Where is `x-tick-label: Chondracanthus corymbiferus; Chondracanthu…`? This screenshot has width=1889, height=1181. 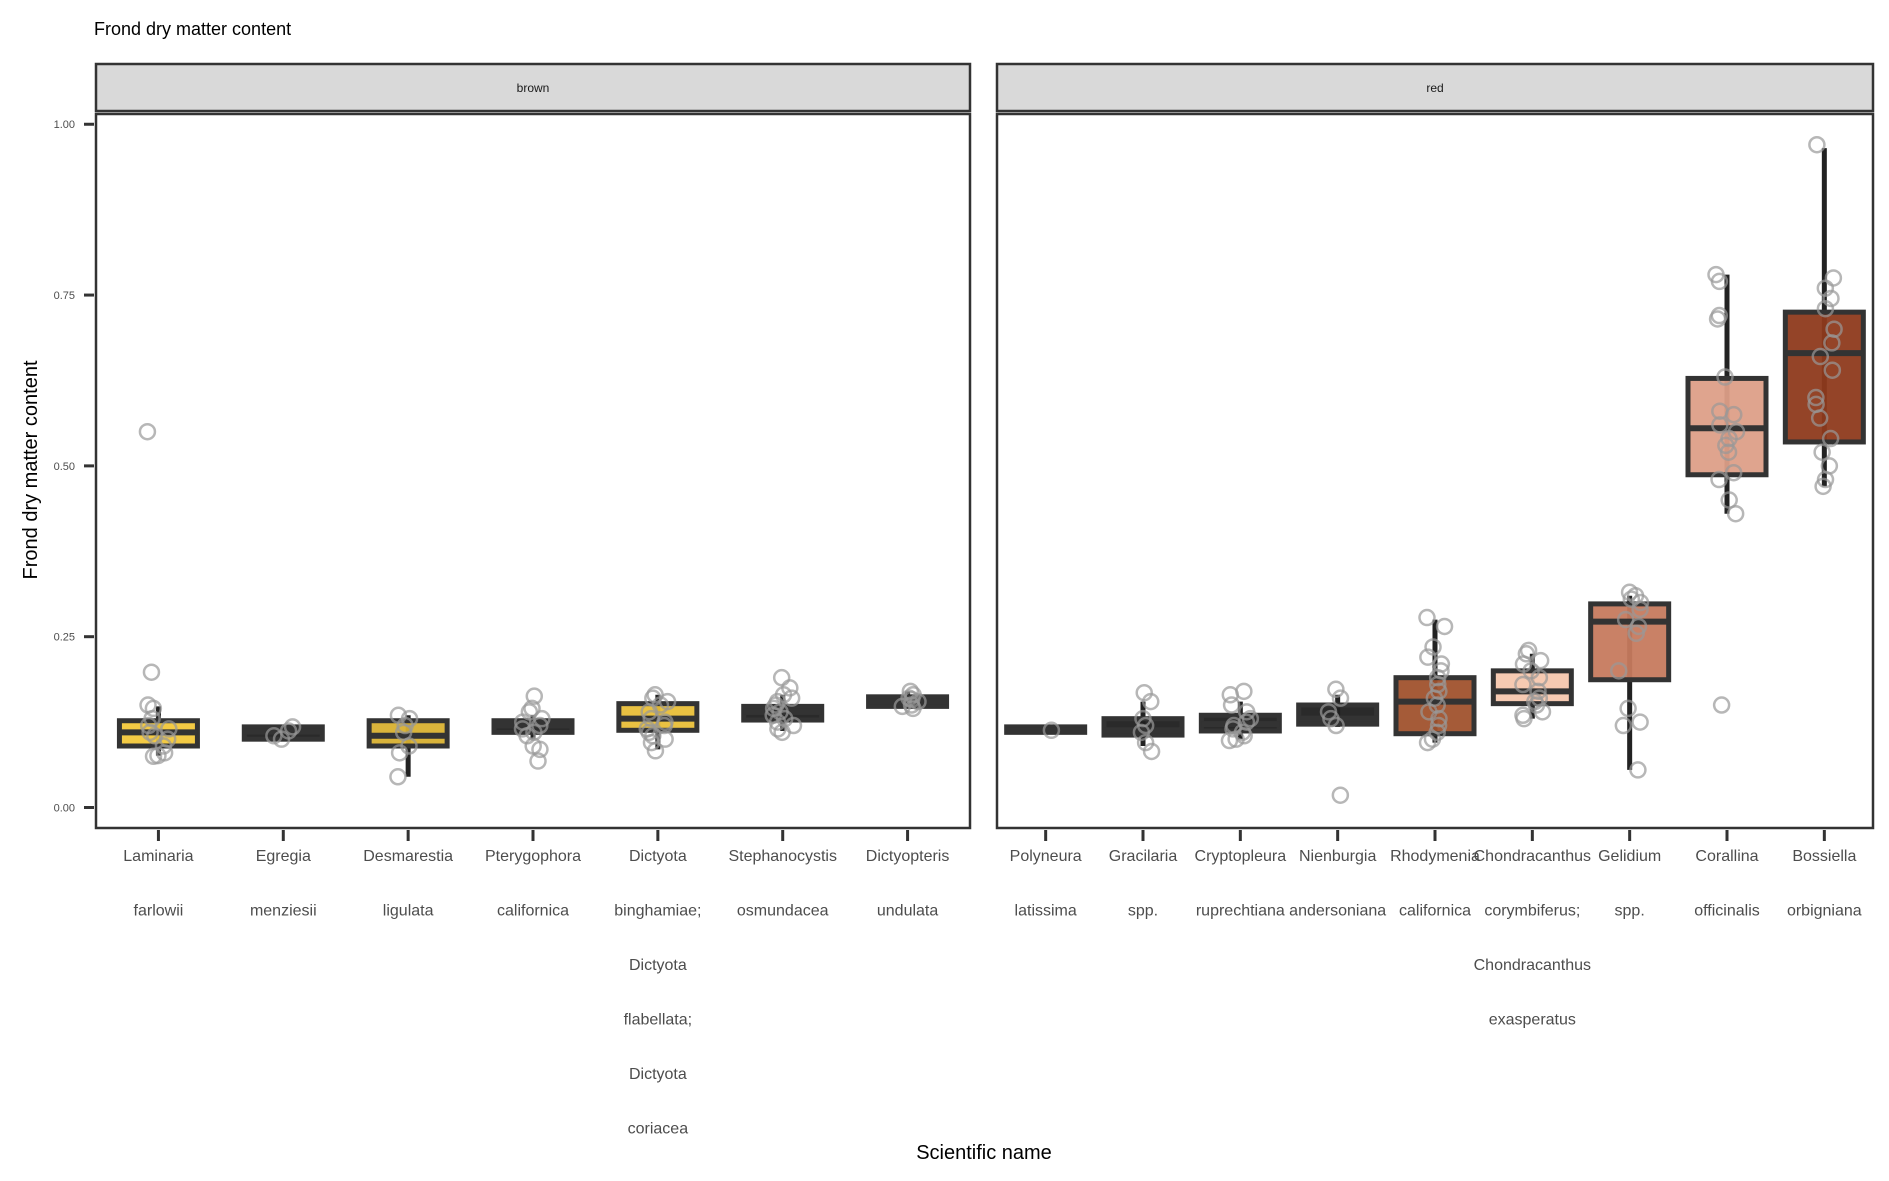
x-tick-label: Chondracanthus corymbiferus; Chondracanthu… is located at coordinates (1532, 938).